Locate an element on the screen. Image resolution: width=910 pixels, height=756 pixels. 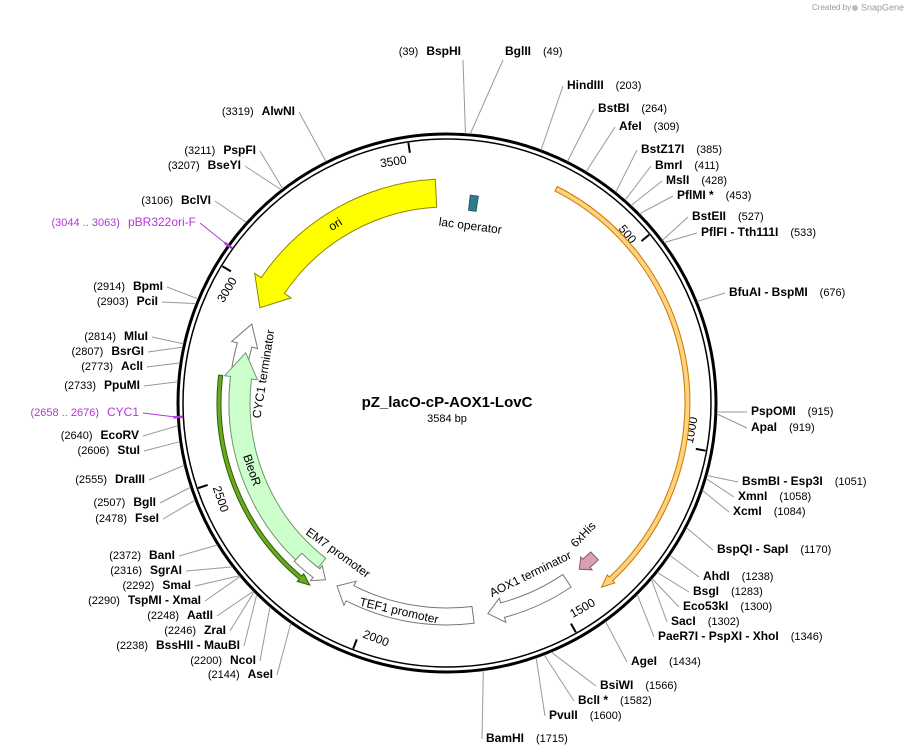
site-text: (2658 .. 2676) is located at coordinates (64, 413).